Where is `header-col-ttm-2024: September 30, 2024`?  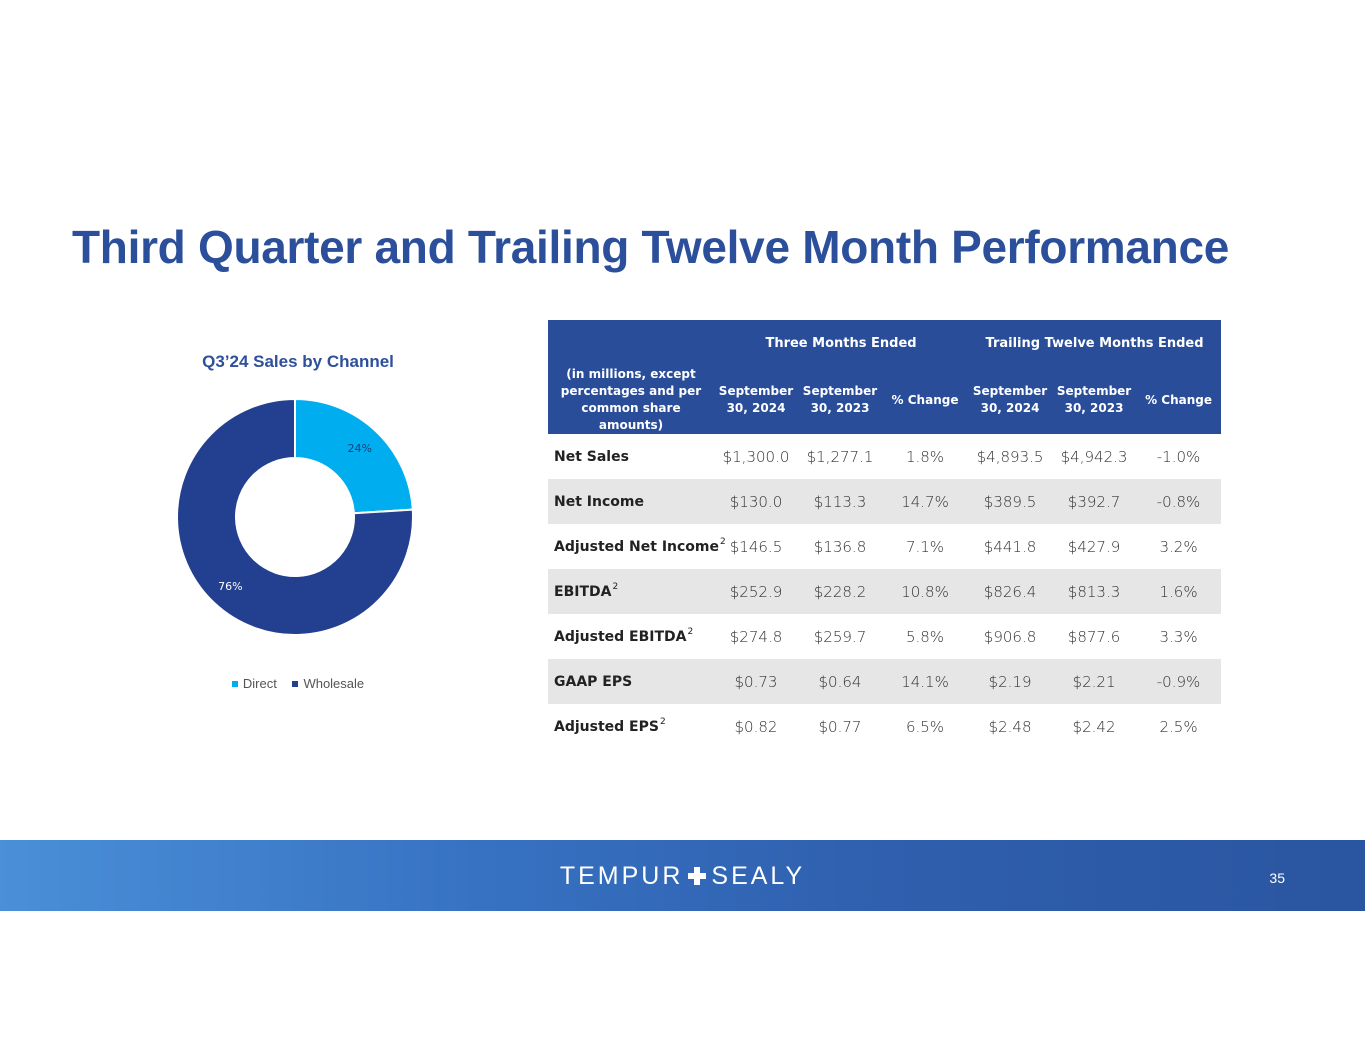
header-col-ttm-2024: September 30, 2024 is located at coordinates (1010, 400).